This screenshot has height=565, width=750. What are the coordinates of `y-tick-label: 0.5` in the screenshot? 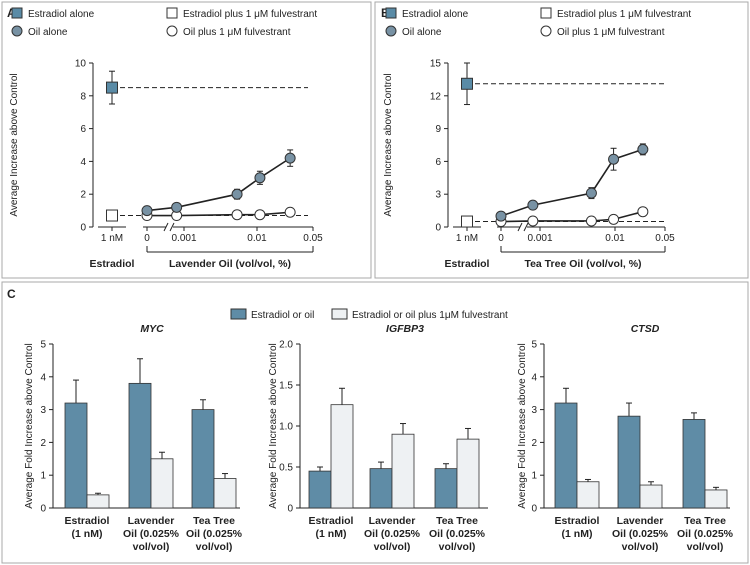 It's located at (286, 468).